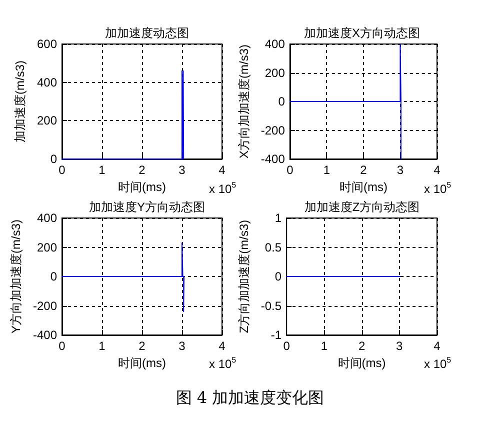 Image resolution: width=500 pixels, height=422 pixels. What do you see at coordinates (147, 33) in the screenshot?
I see `chart-title: 加加速度动态图` at bounding box center [147, 33].